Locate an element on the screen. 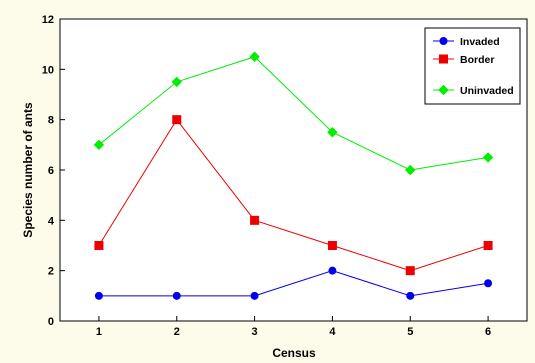 The height and width of the screenshot is (363, 535). y-tick-label: 6 is located at coordinates (51, 171).